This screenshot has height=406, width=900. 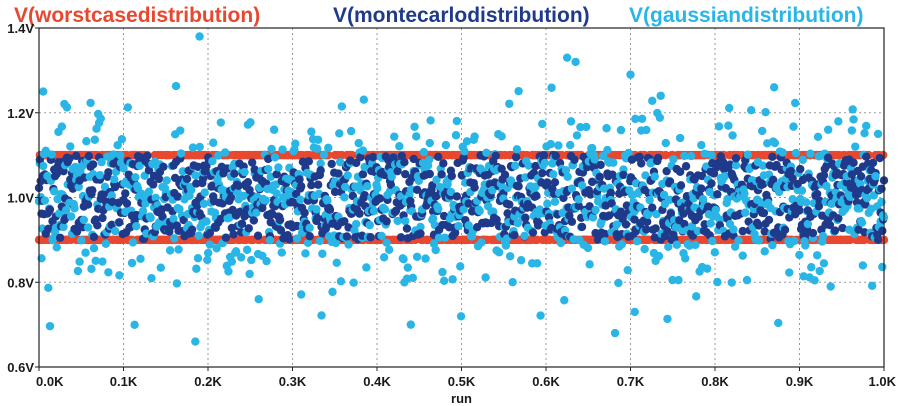 What do you see at coordinates (665, 155) in the screenshot?
I see `worstcase-point` at bounding box center [665, 155].